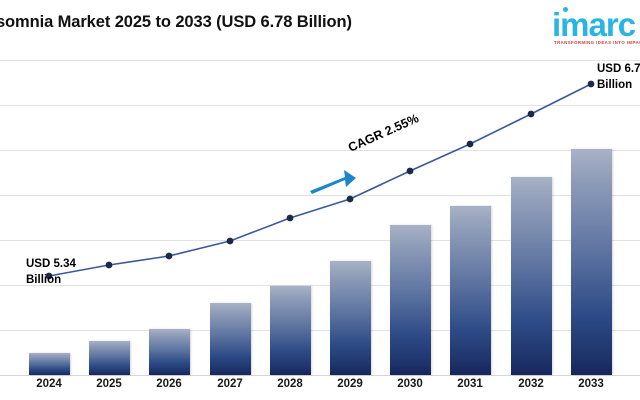 The image size is (640, 400). I want to click on x-tick-2032: 2032, so click(531, 384).